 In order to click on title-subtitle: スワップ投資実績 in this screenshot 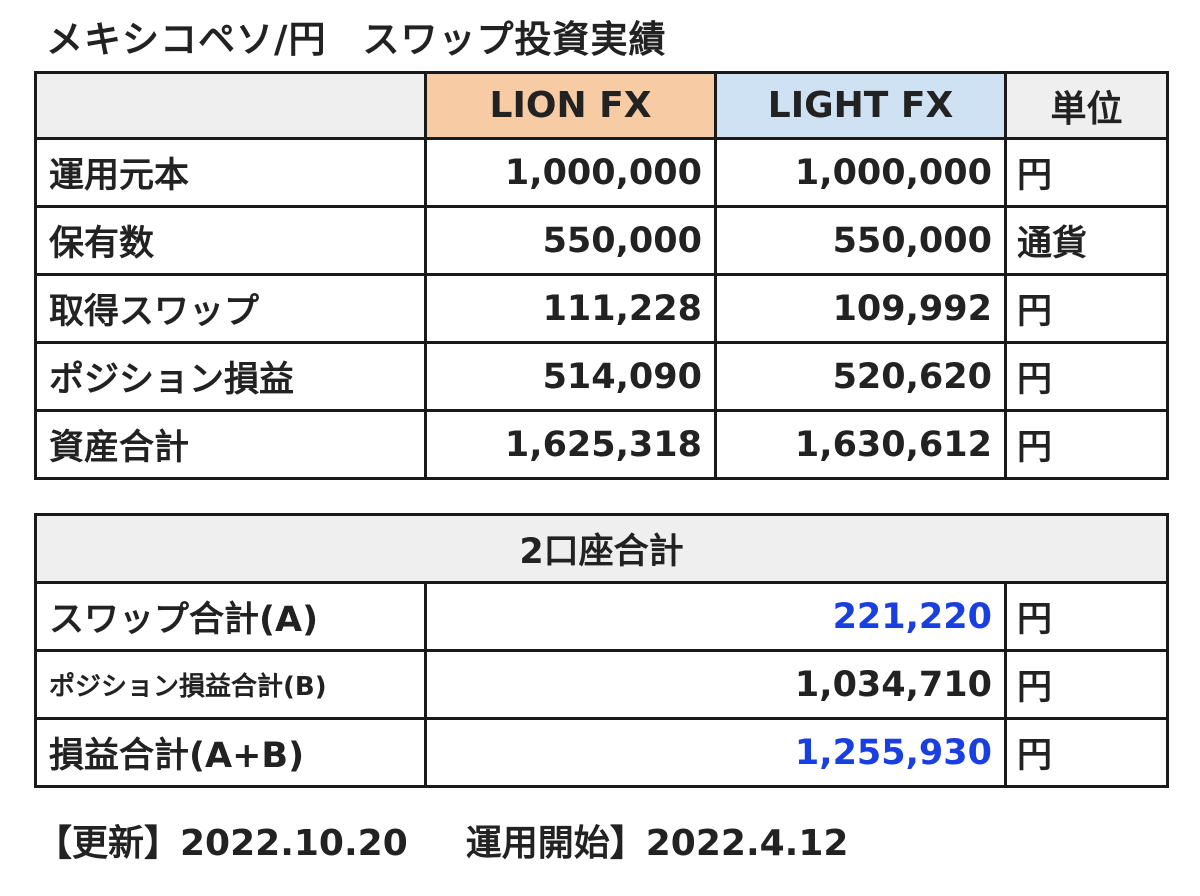, I will do `click(514, 39)`.